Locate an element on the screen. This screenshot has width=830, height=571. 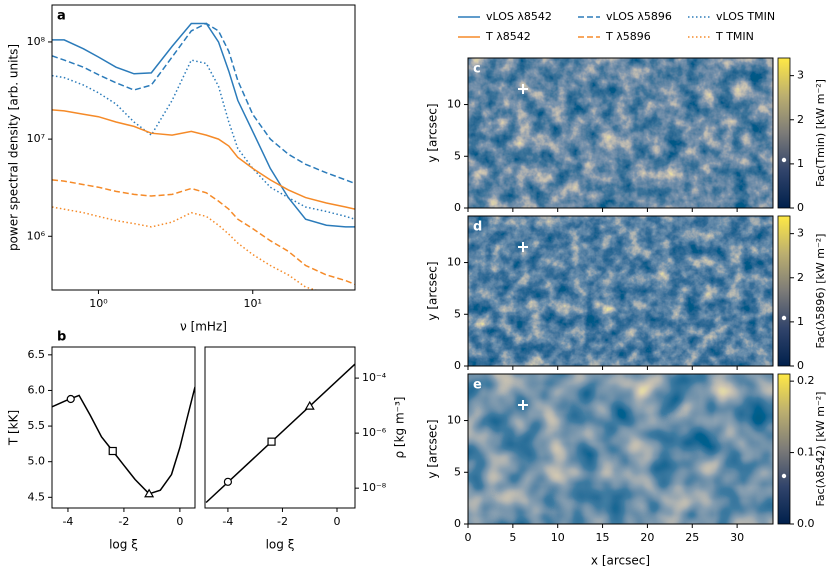
y-axis-label: power spectral density [arb. units] is located at coordinates (14, 147).